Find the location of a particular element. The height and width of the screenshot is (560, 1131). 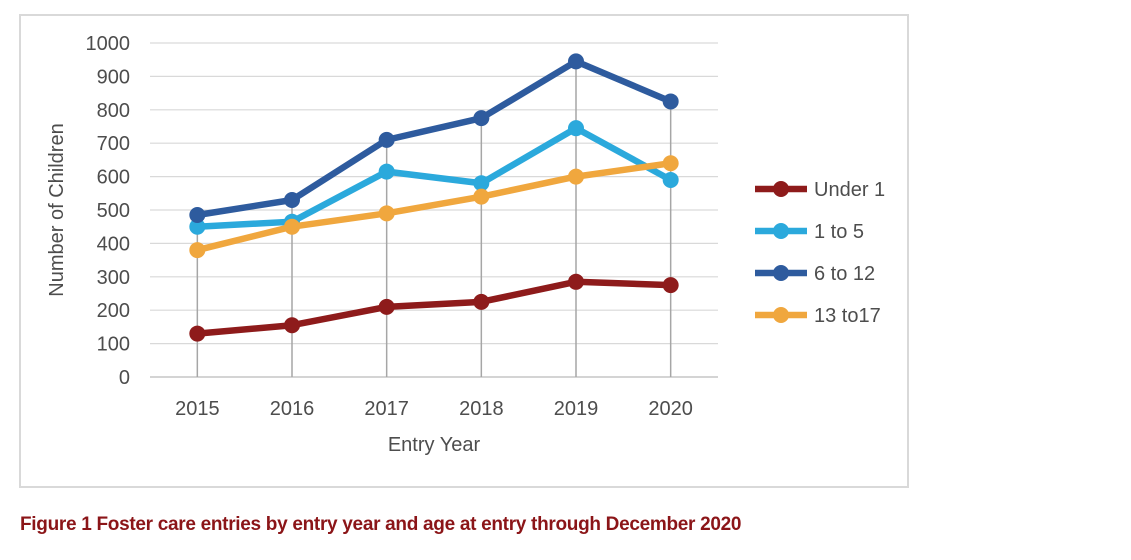

legend-item-6-to-12: 6 to 12 is located at coordinates (815, 274).